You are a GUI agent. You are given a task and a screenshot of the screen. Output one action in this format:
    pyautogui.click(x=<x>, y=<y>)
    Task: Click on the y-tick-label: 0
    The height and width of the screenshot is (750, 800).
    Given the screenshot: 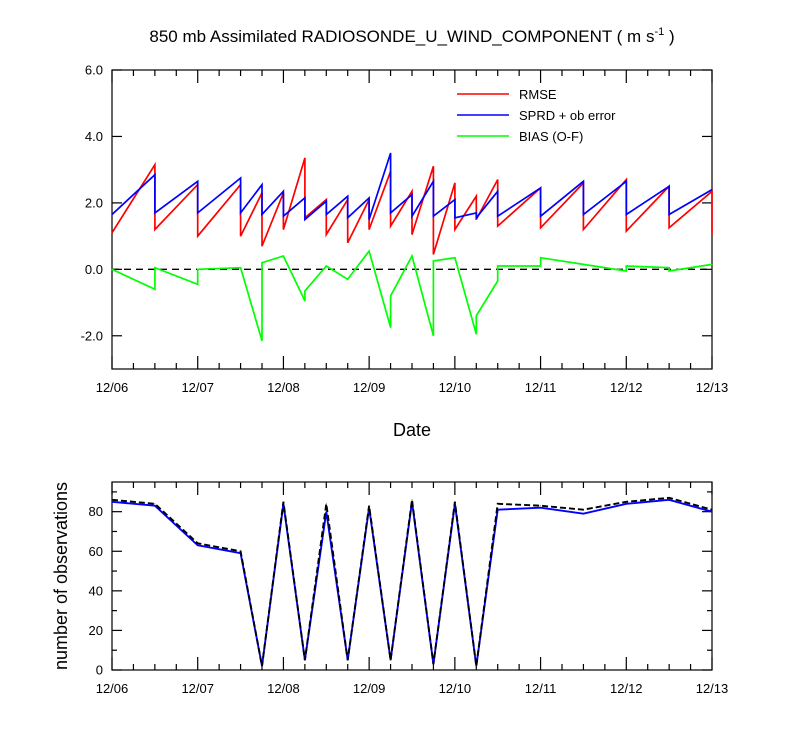 What is the action you would take?
    pyautogui.click(x=99, y=670)
    